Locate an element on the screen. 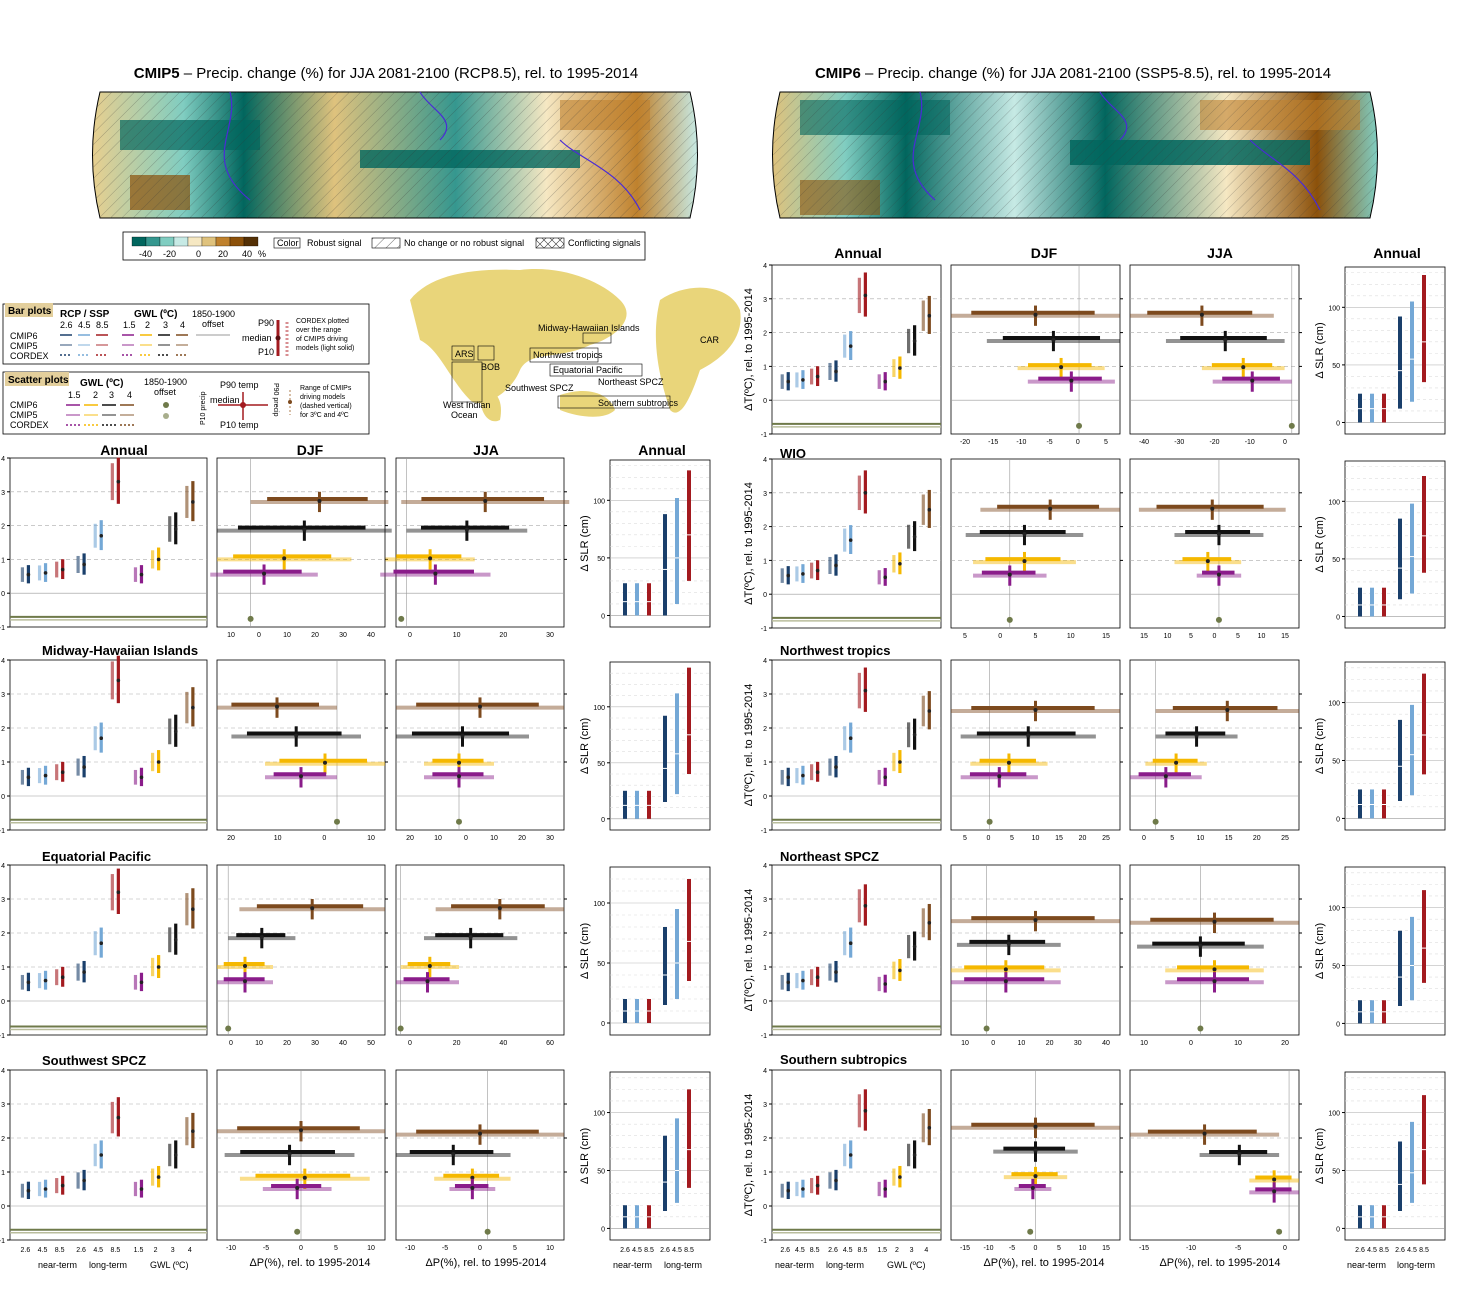  x-tick-label: 15 is located at coordinates (1059, 838).